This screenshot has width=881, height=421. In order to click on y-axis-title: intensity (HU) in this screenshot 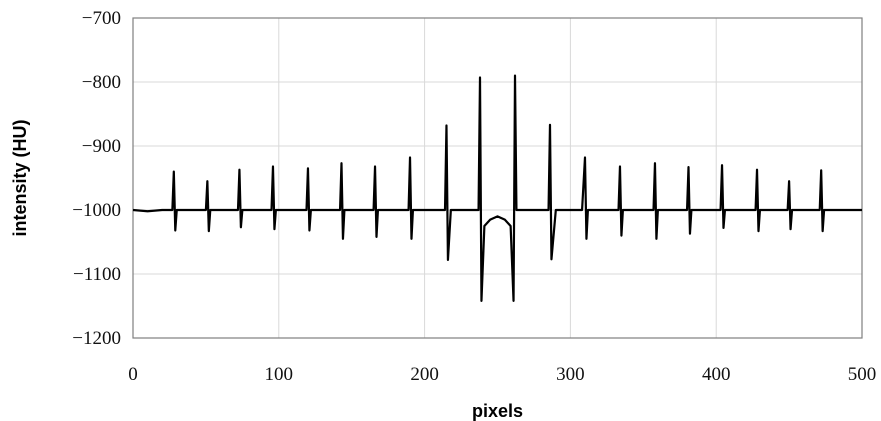, I will do `click(20, 177)`.